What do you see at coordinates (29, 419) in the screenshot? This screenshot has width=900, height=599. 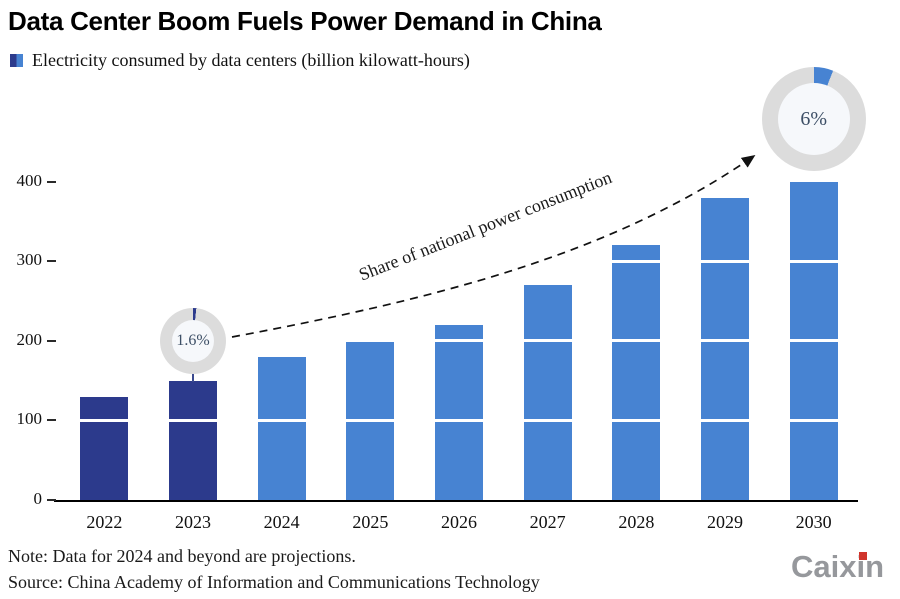 I see `y-tick-100: 100` at bounding box center [29, 419].